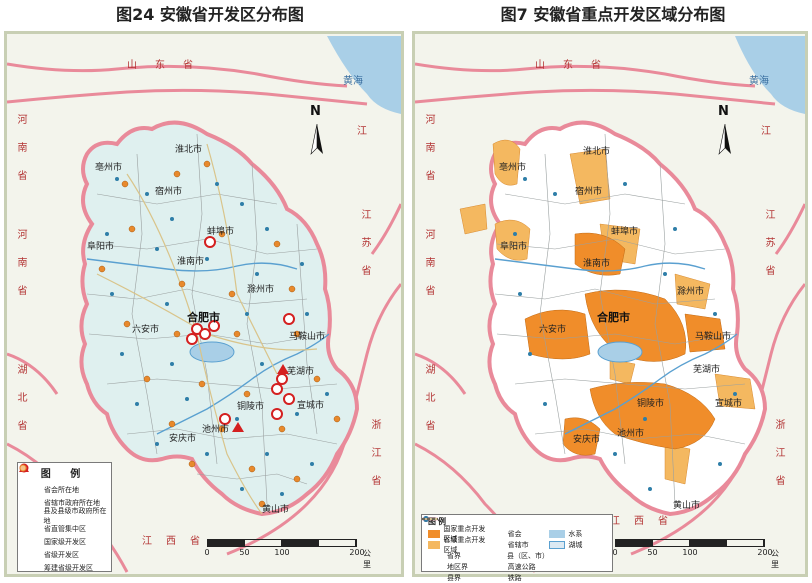 The image size is (812, 583). I want to click on county-dot-icon, so click(464, 538).